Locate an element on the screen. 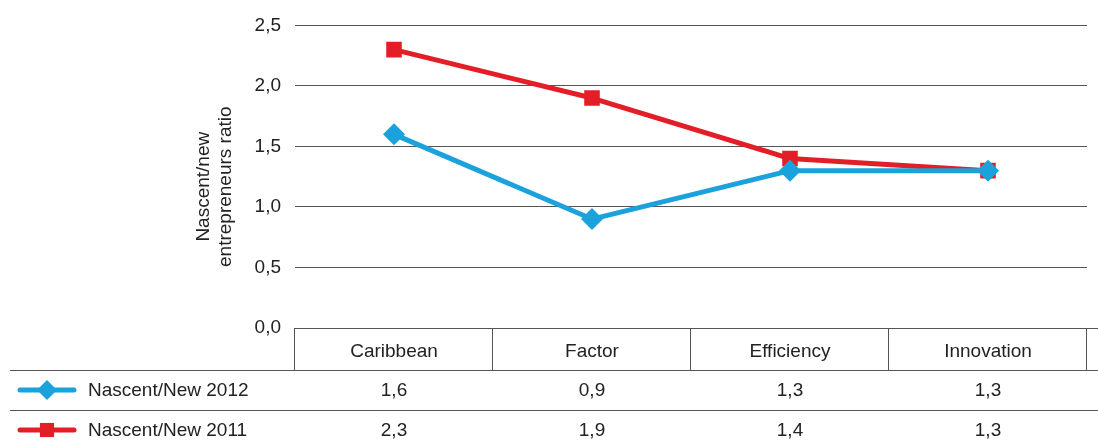 The height and width of the screenshot is (448, 1098). data-label: 2,3 is located at coordinates (394, 430).